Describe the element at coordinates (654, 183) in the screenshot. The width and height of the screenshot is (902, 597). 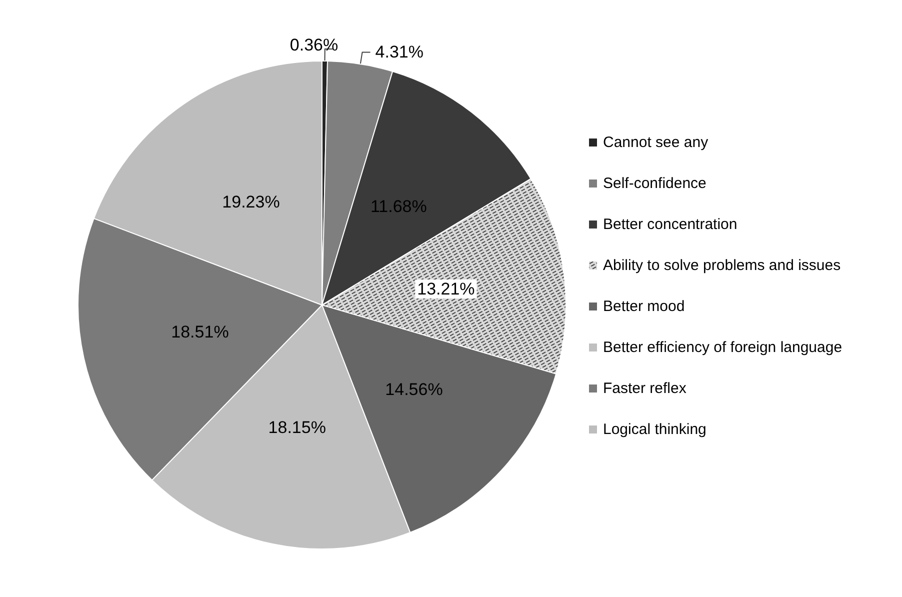
I see `legend-label: Self-confidence` at that location.